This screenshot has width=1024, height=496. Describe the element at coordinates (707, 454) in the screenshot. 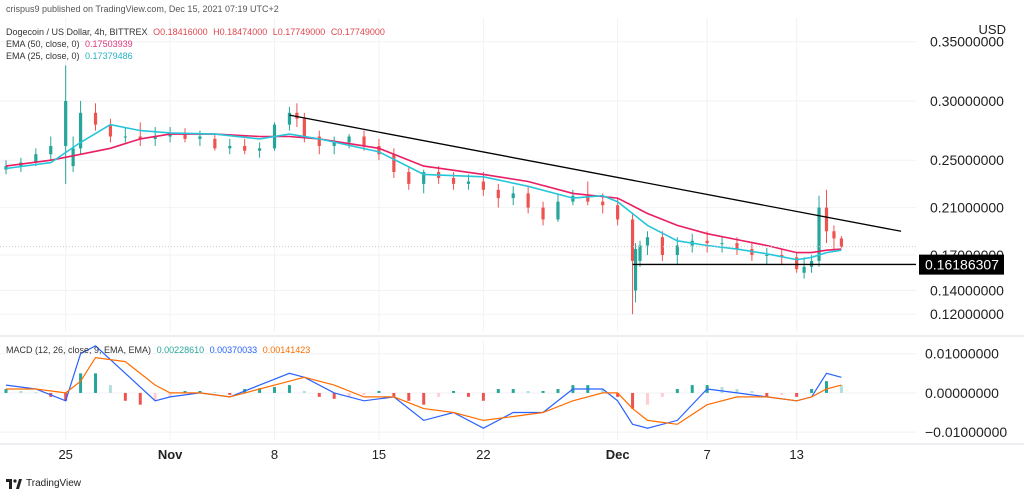

I see `time-tick-label: 7` at that location.